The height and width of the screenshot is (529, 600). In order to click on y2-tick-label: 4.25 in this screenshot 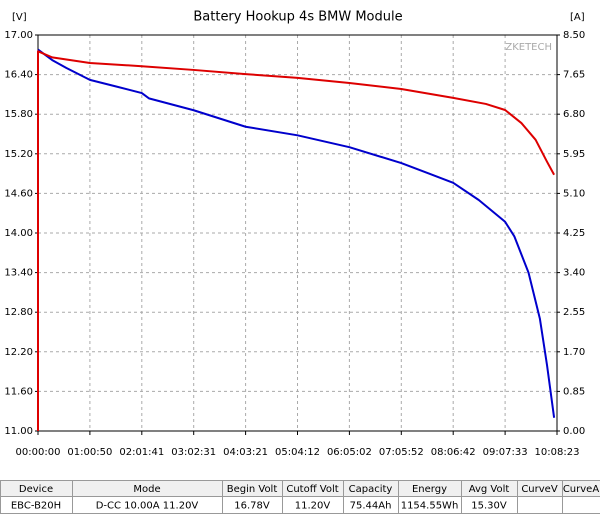, I will do `click(574, 233)`.